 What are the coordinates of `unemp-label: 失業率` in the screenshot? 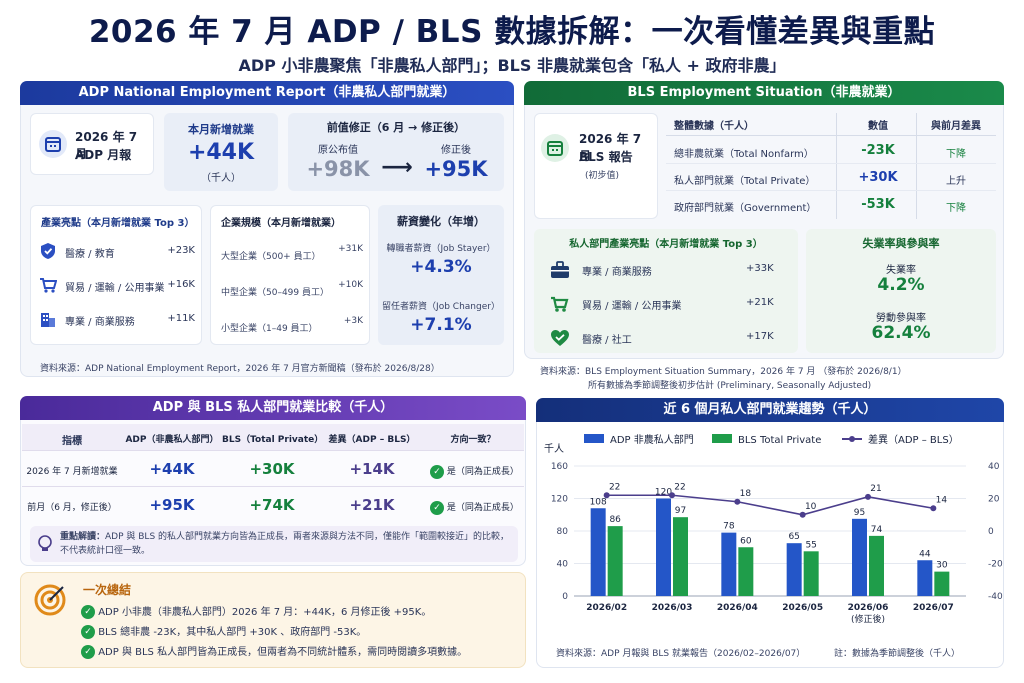 It's located at (901, 270).